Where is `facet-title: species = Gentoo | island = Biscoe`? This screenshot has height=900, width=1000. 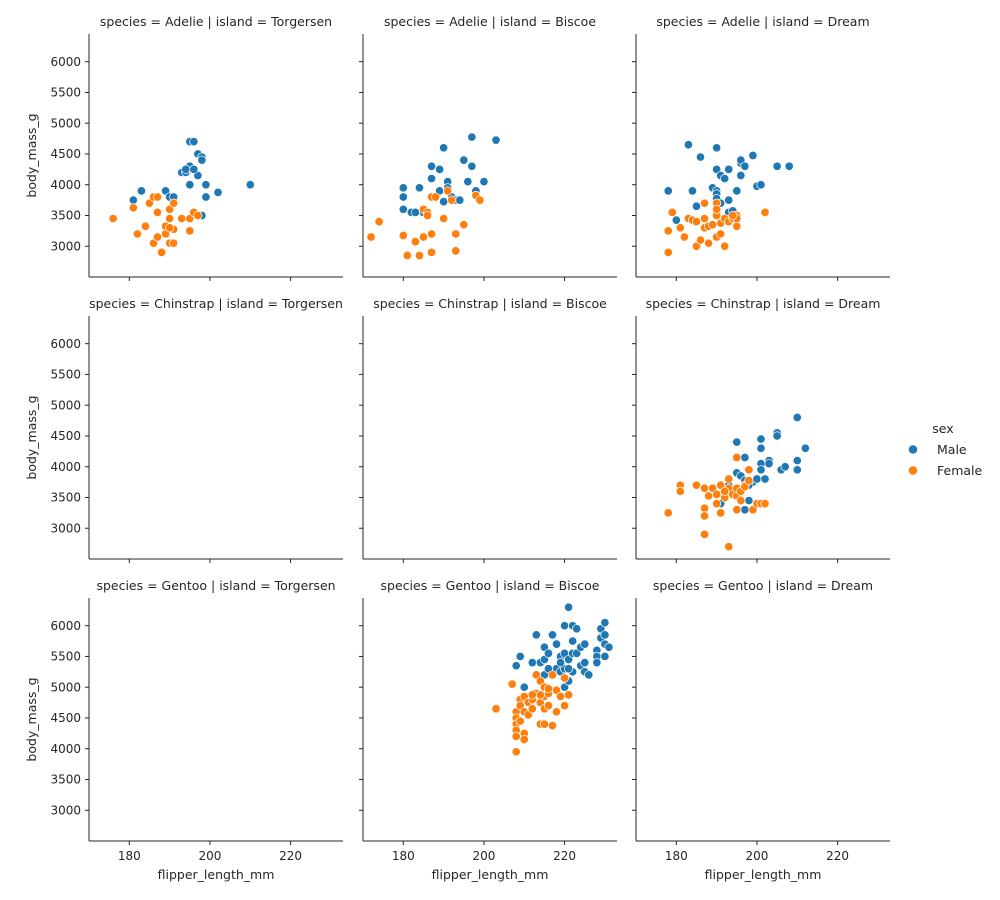
facet-title: species = Gentoo | island = Biscoe is located at coordinates (490, 585).